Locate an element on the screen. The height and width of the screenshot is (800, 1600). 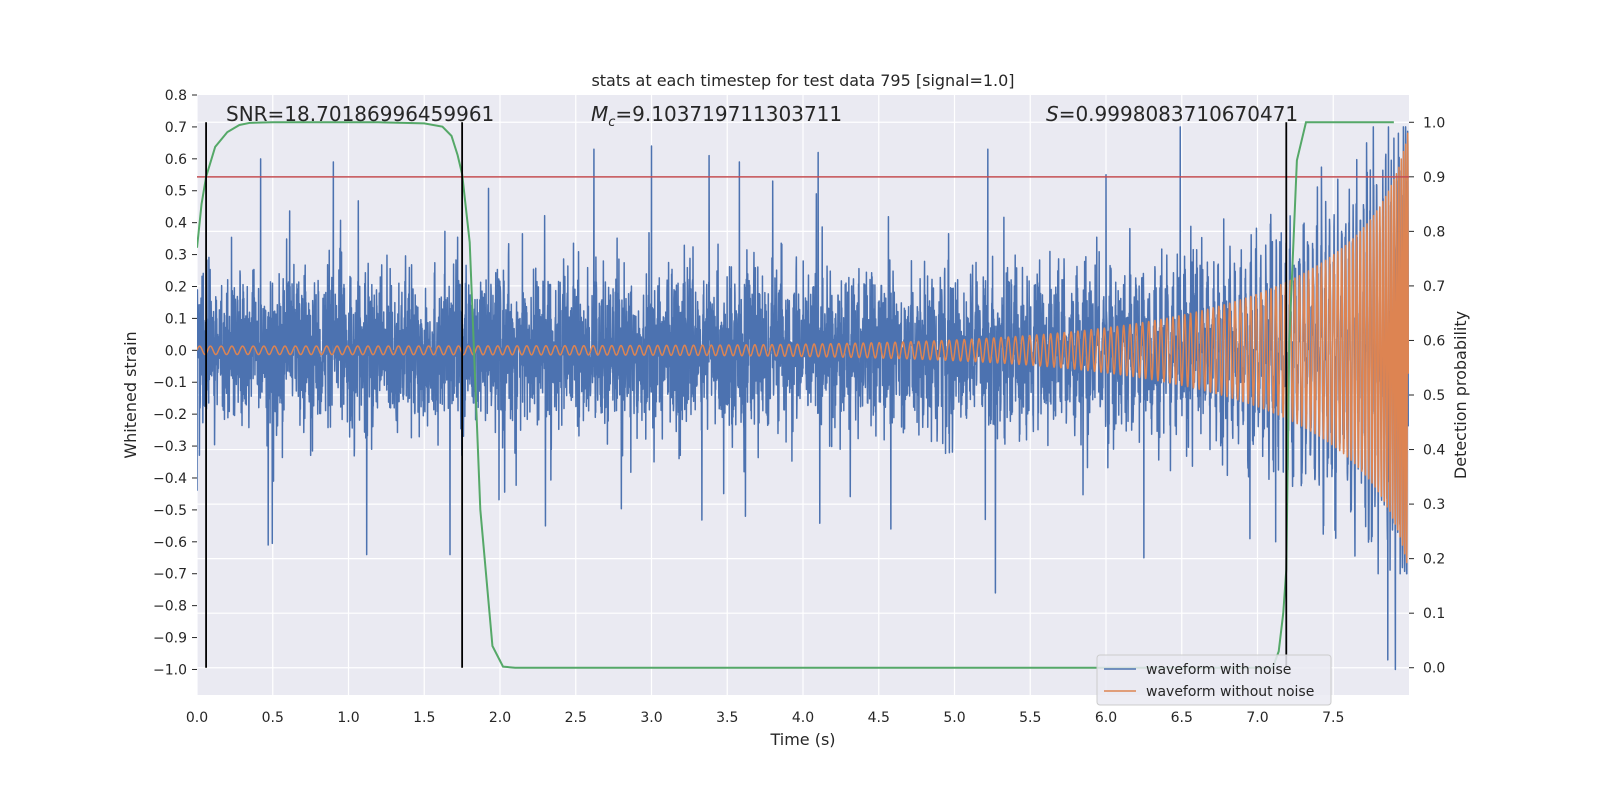
y-tick-label: −0.5 is located at coordinates (170, 511).